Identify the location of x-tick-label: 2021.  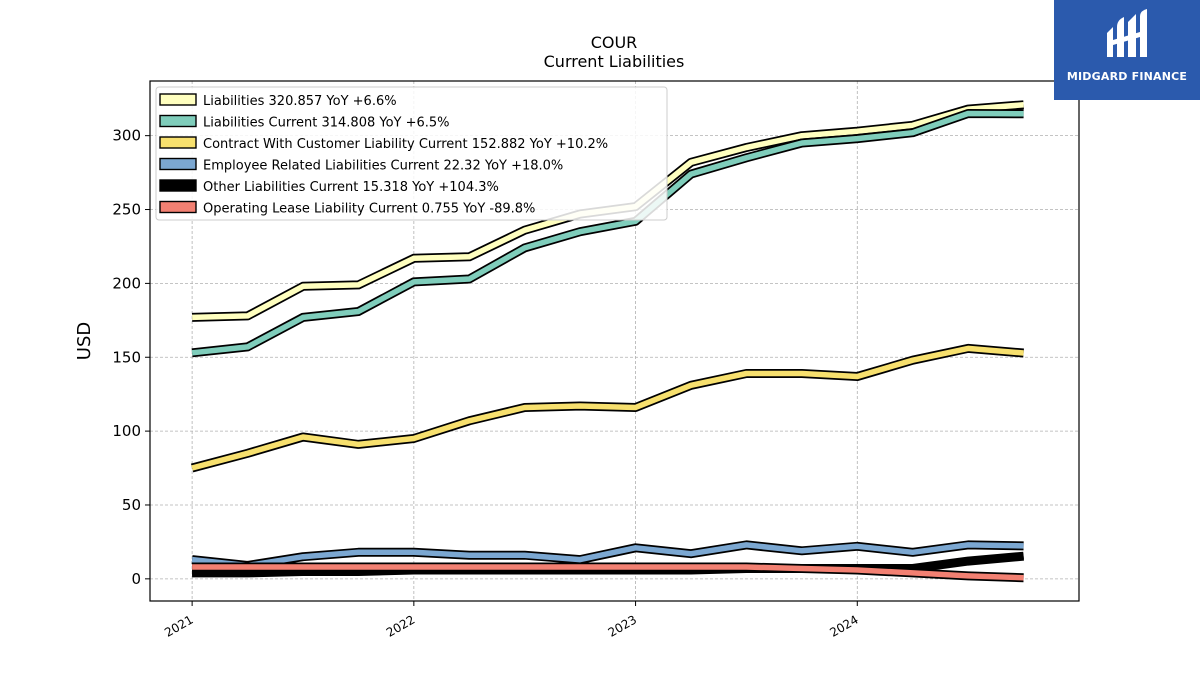
(178, 625).